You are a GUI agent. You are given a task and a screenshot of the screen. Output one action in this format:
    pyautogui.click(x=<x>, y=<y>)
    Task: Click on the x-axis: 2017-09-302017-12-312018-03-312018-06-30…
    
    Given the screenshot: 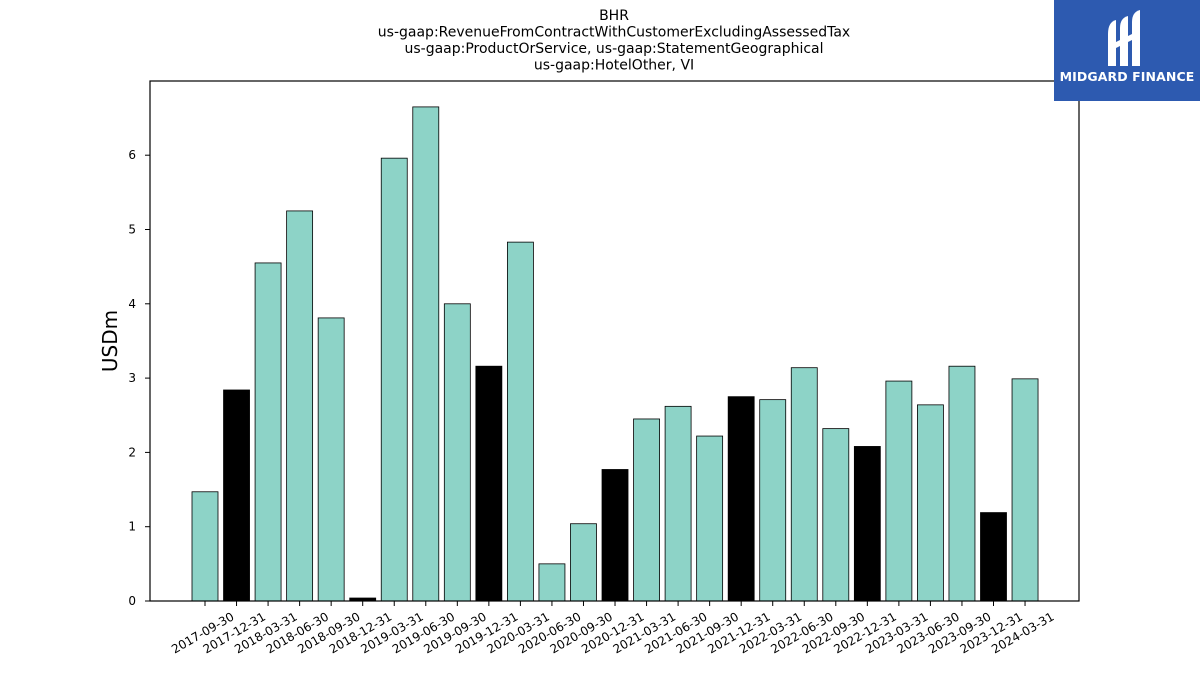 What is the action you would take?
    pyautogui.click(x=613, y=628)
    